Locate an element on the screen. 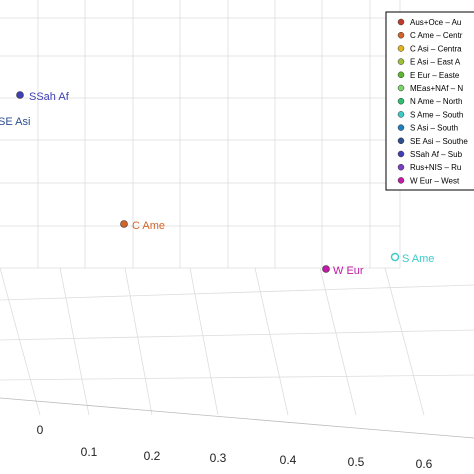 This screenshot has width=474, height=474. x-axis-line is located at coordinates (237, 418).